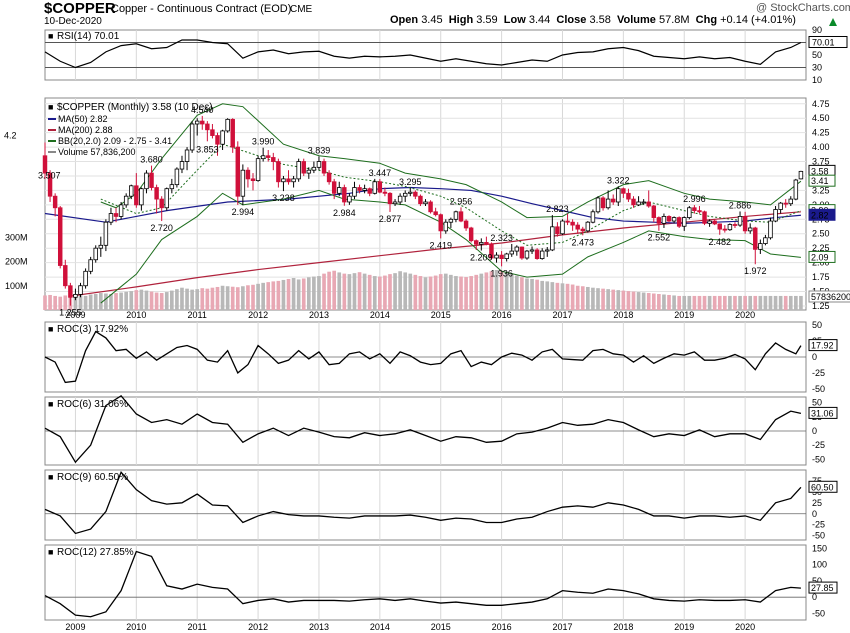  I want to click on price-legend-label: BB(20,2.0) 2.09 - 2.75 - 3.41, so click(115, 141).